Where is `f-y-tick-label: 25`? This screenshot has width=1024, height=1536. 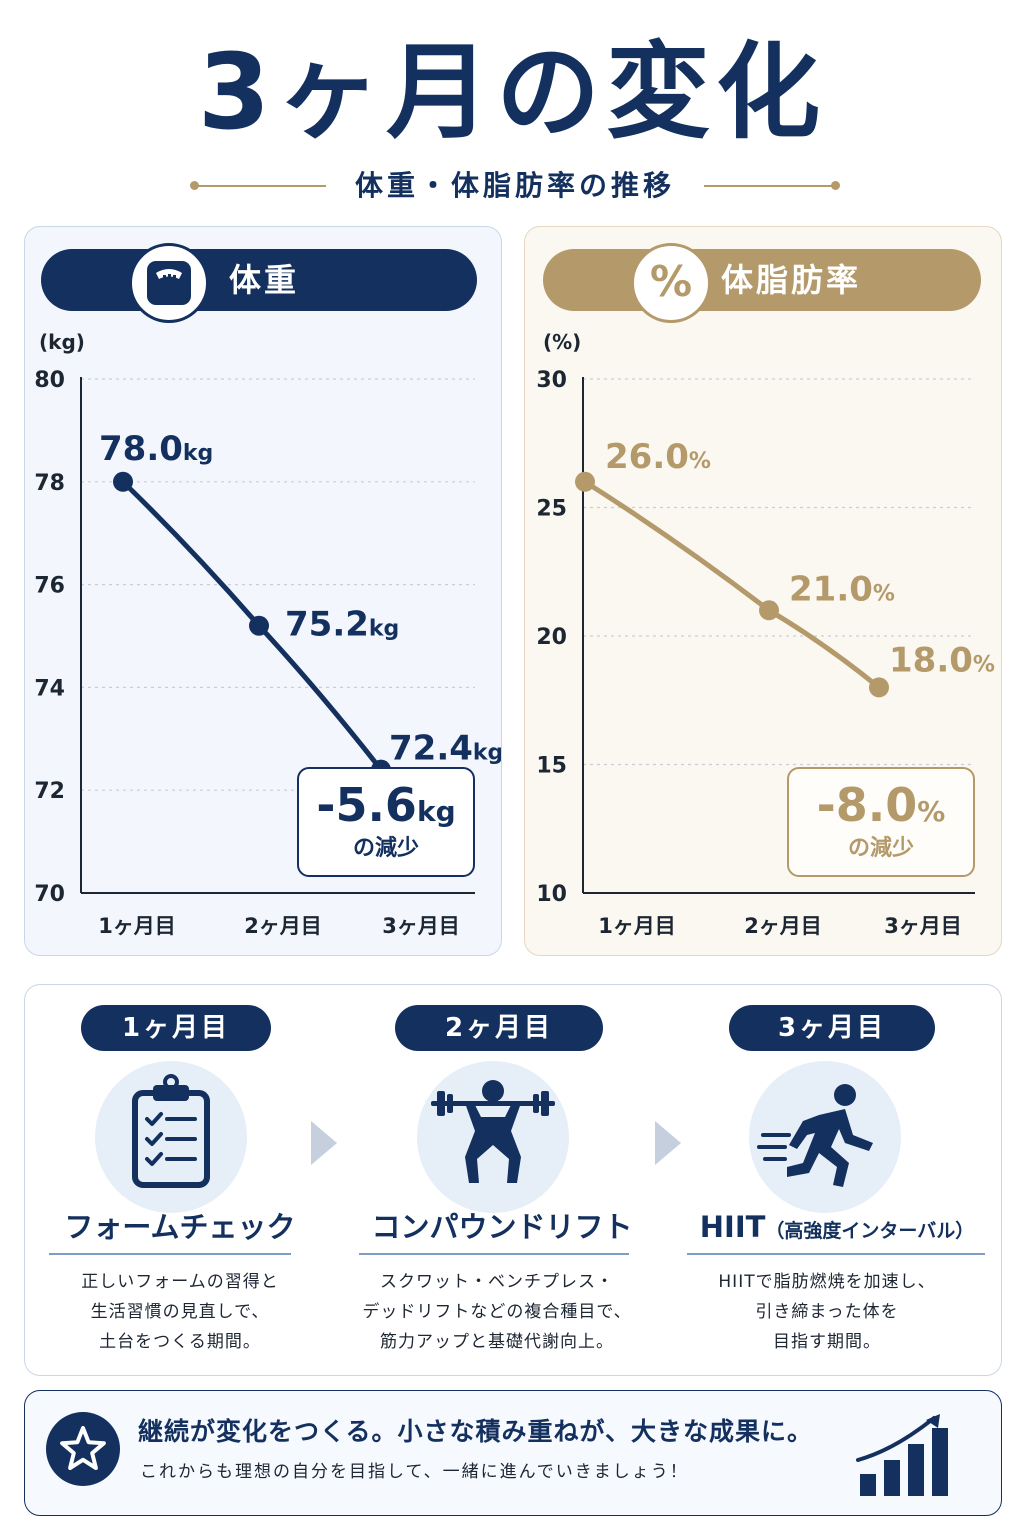
f-y-tick-label: 25 is located at coordinates (551, 509).